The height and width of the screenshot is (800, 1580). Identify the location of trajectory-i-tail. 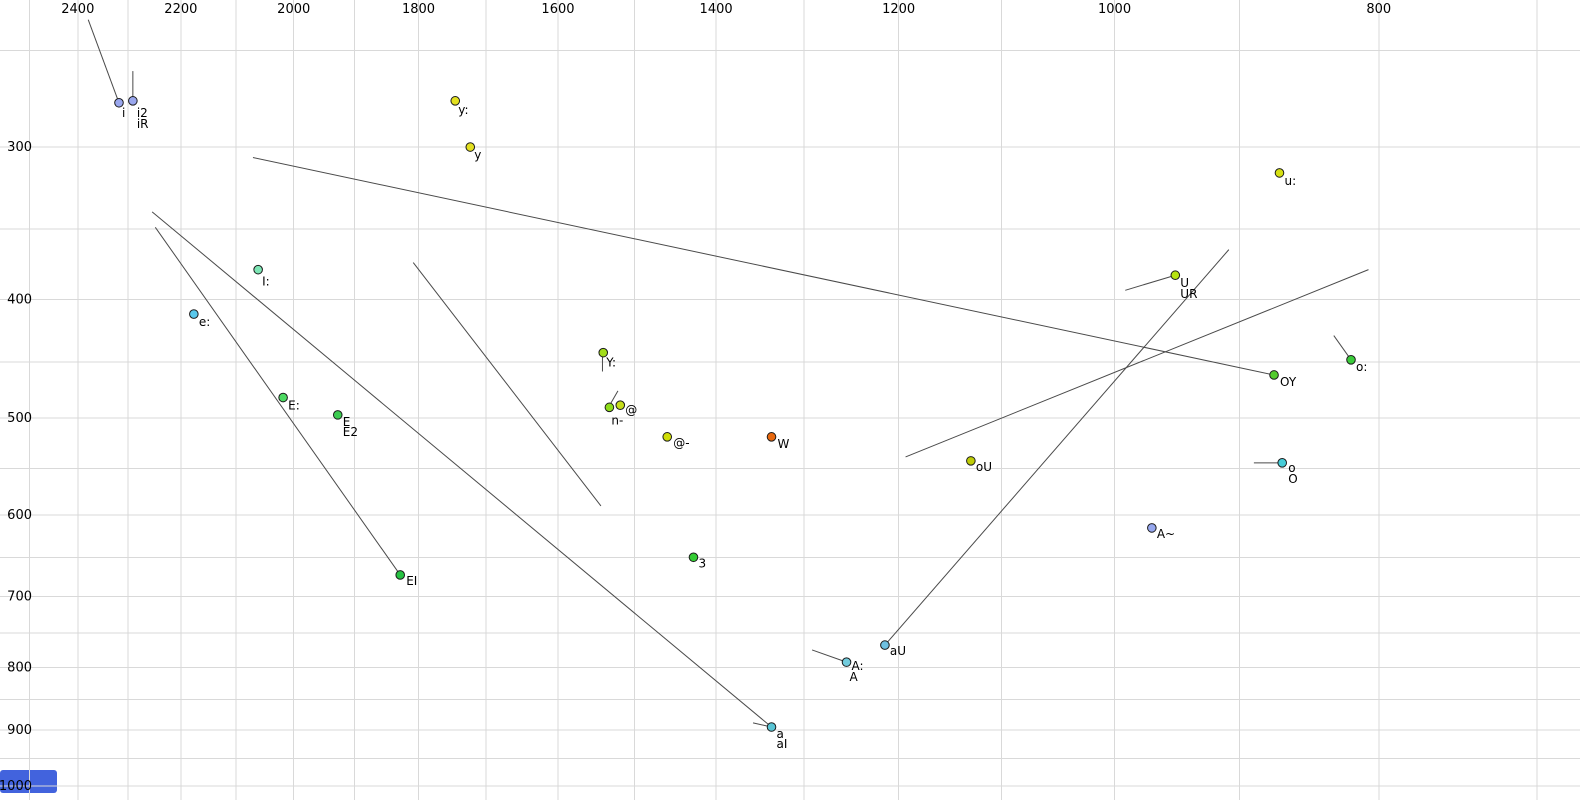
(103, 61).